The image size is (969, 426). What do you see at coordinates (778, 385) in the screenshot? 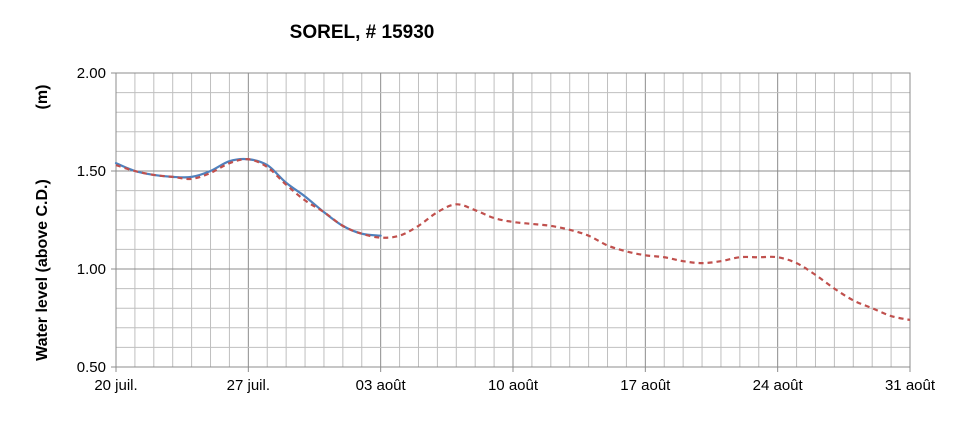
I see `x-tick-label: 24 août` at bounding box center [778, 385].